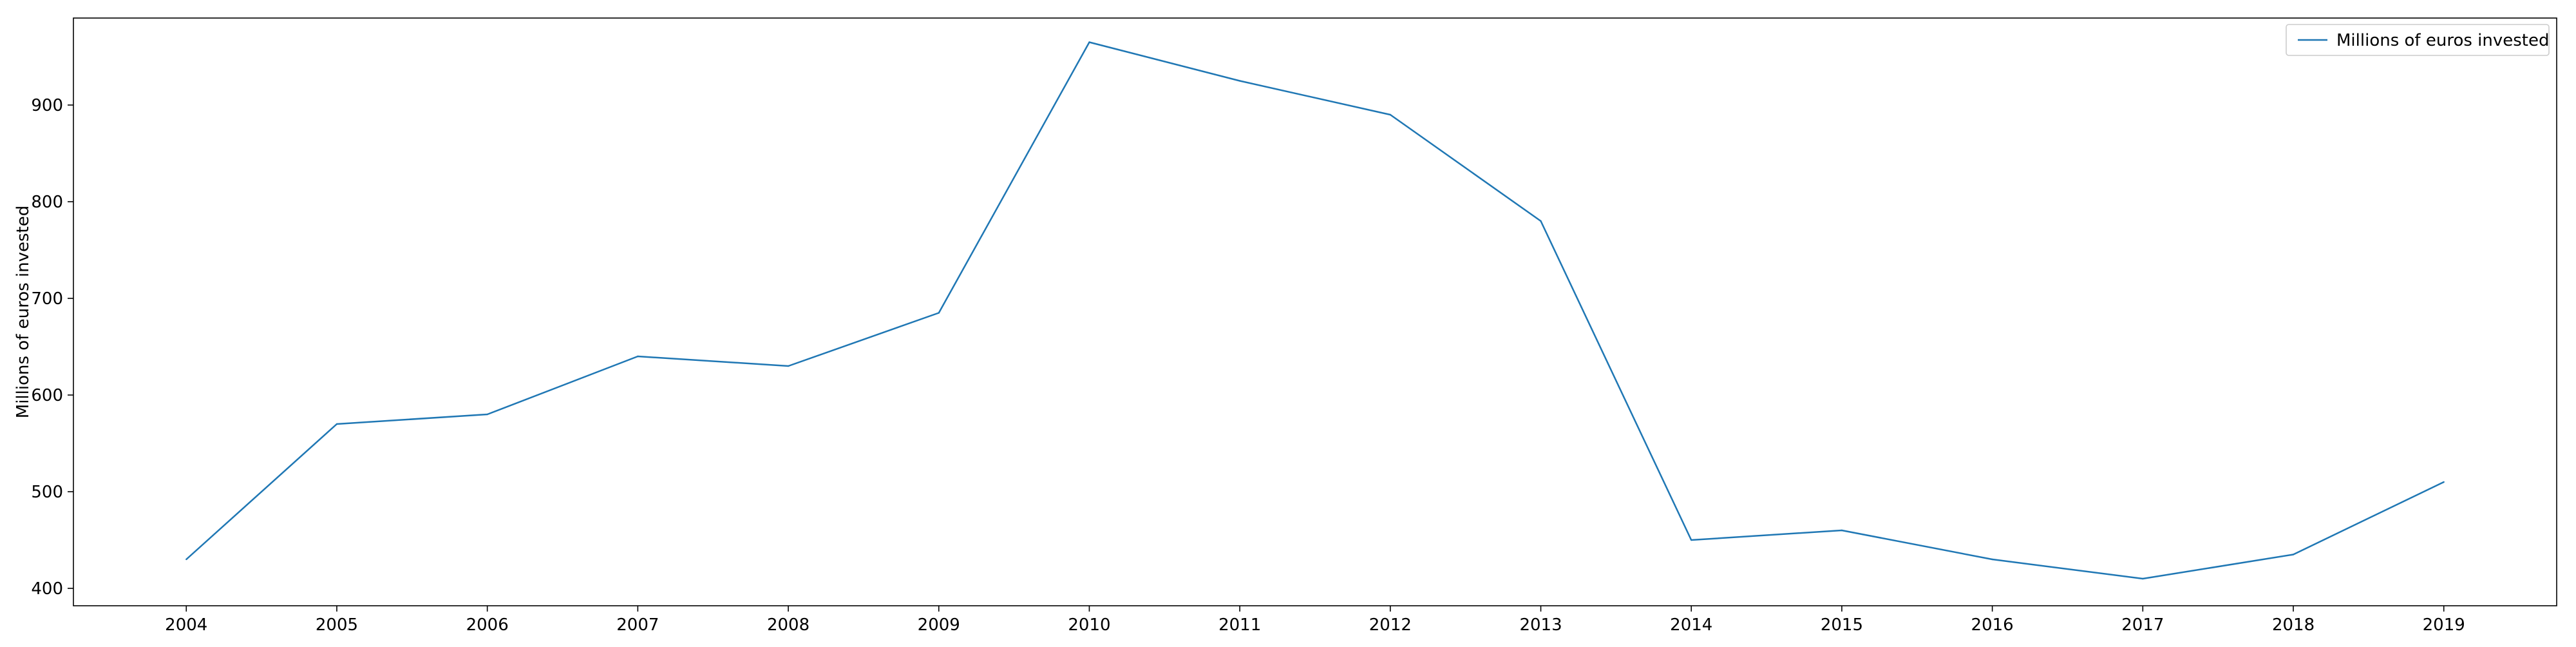 The width and height of the screenshot is (2576, 647). What do you see at coordinates (1541, 625) in the screenshot?
I see `x-tick-label: 2013` at bounding box center [1541, 625].